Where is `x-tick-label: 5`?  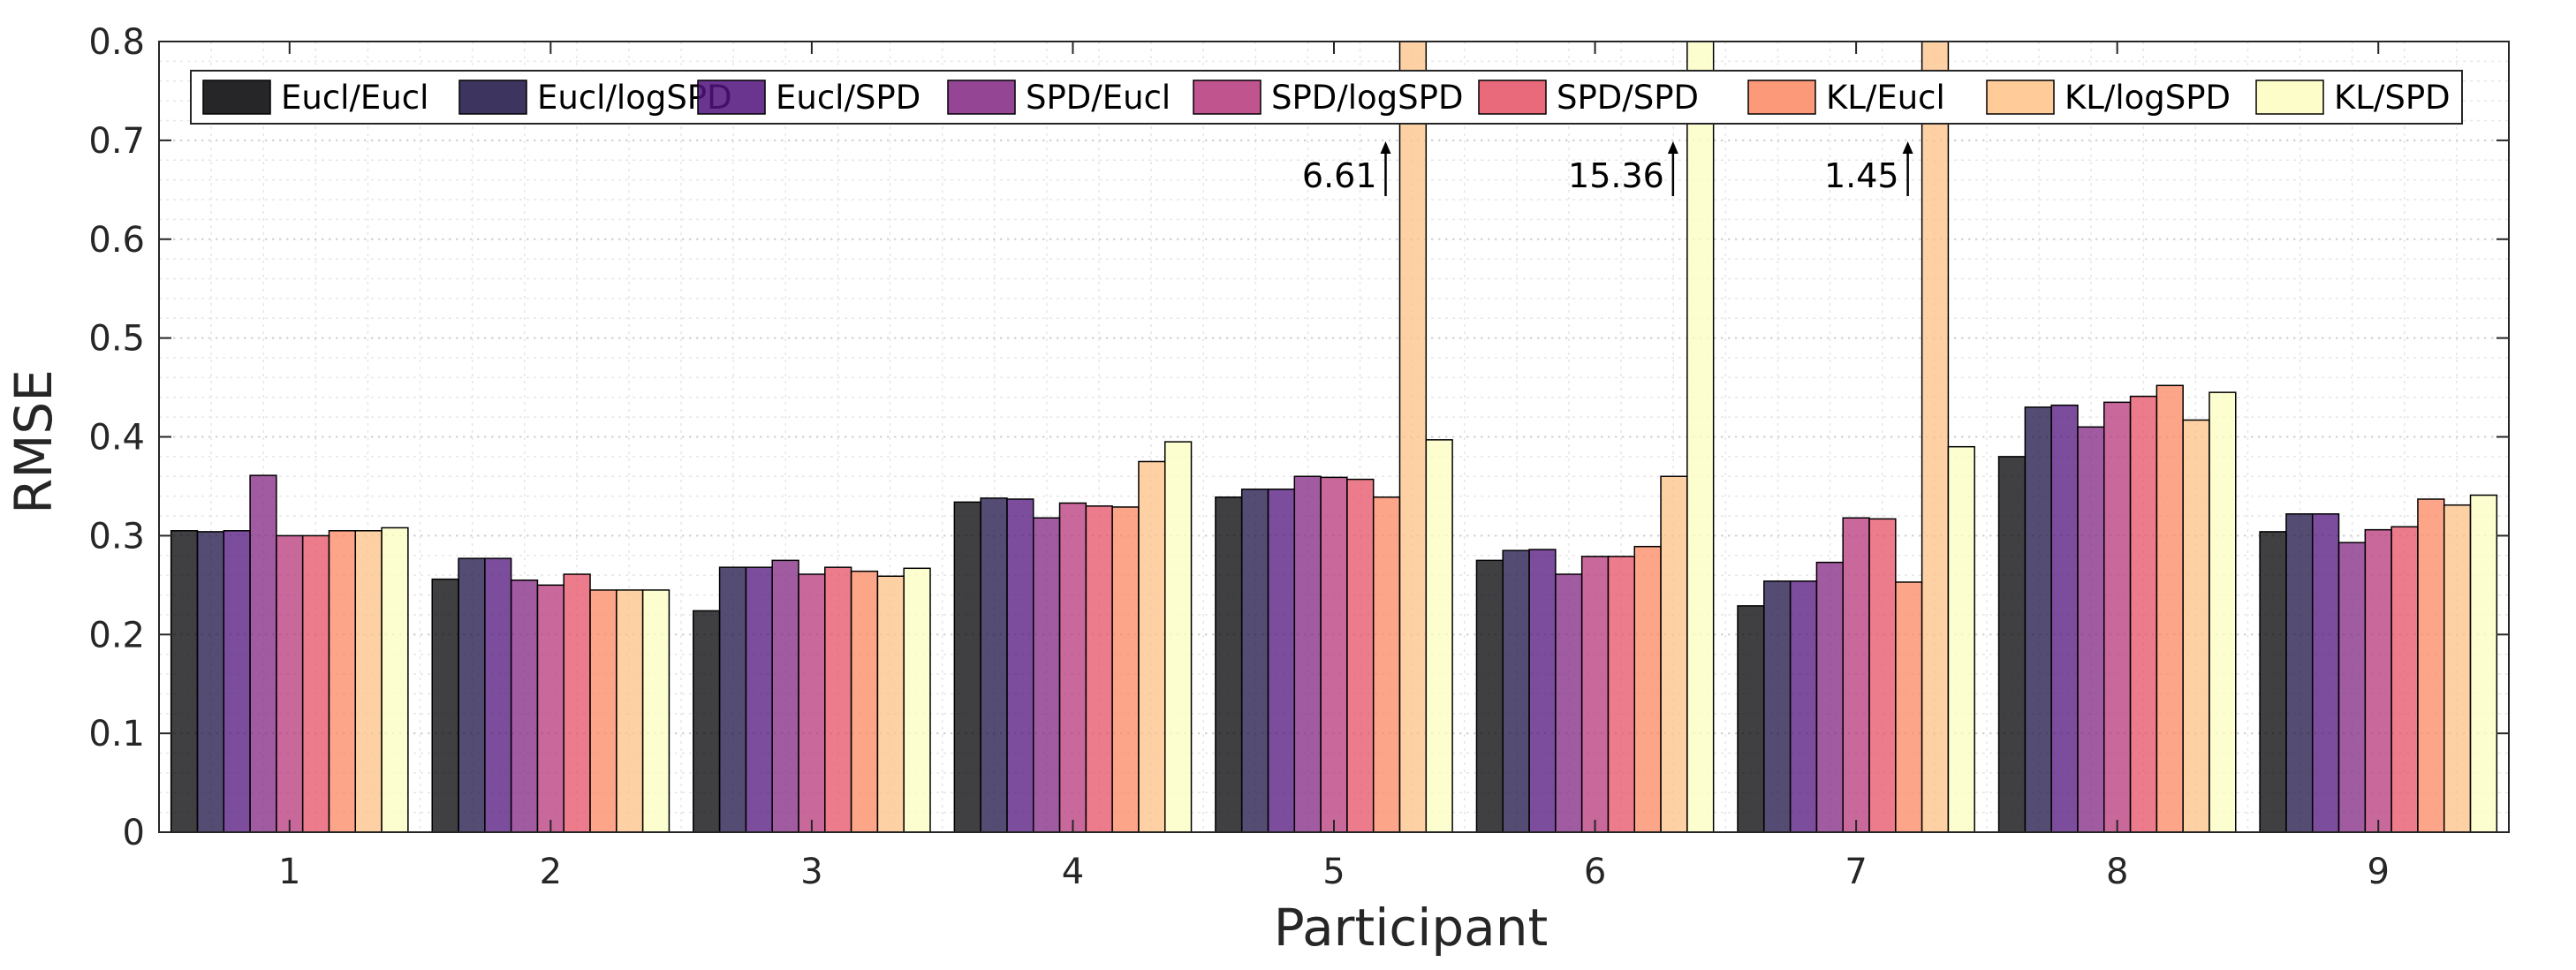 x-tick-label: 5 is located at coordinates (1333, 872).